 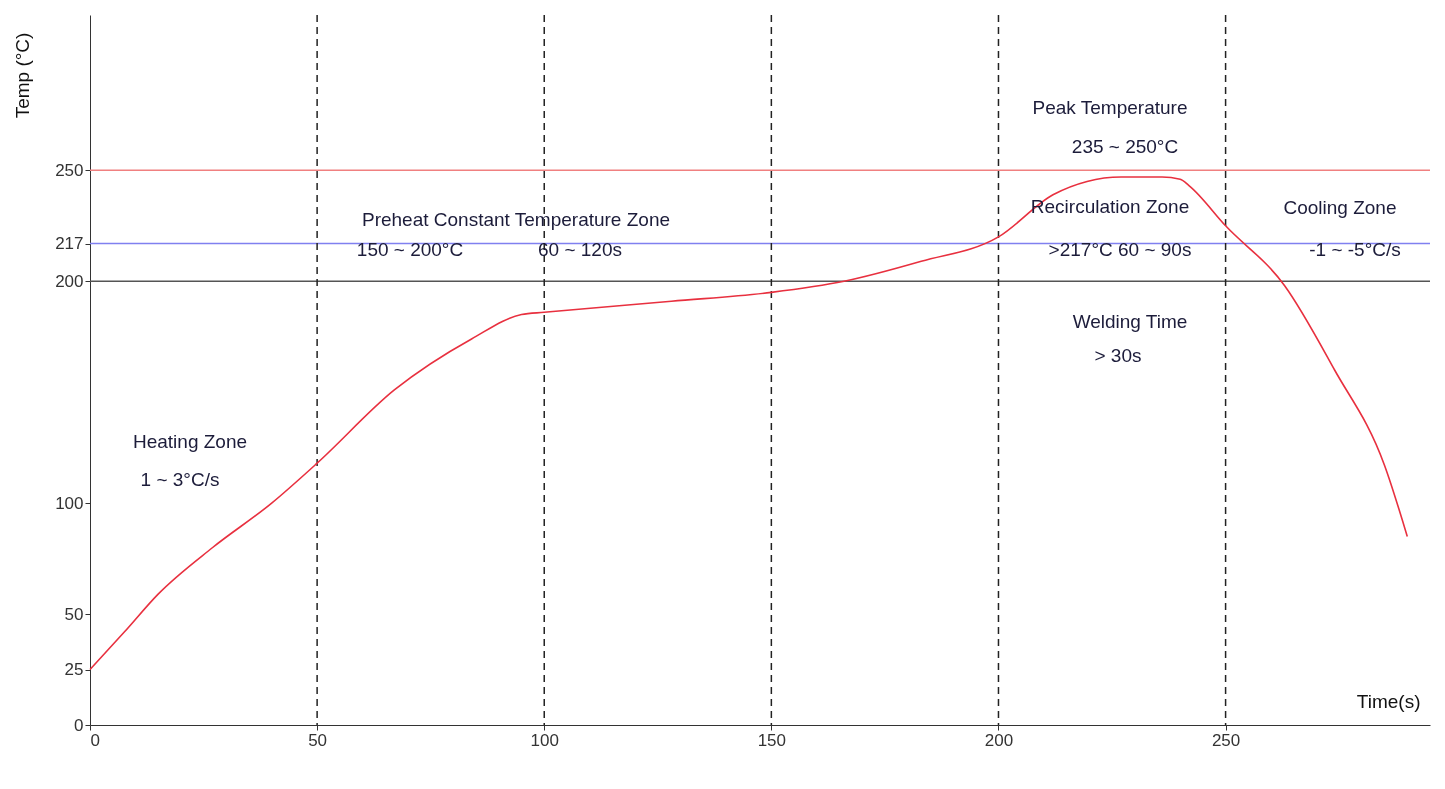 I want to click on annotation: 150 ~ 200°C, so click(x=410, y=249).